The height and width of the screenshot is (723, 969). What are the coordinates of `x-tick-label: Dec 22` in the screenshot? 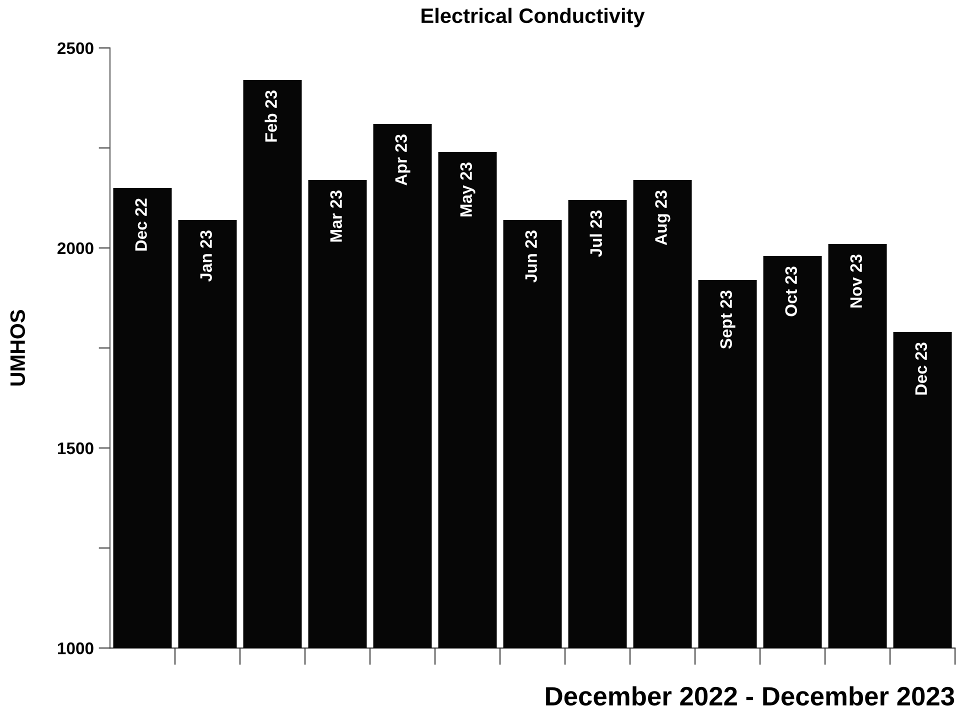 It's located at (141, 224).